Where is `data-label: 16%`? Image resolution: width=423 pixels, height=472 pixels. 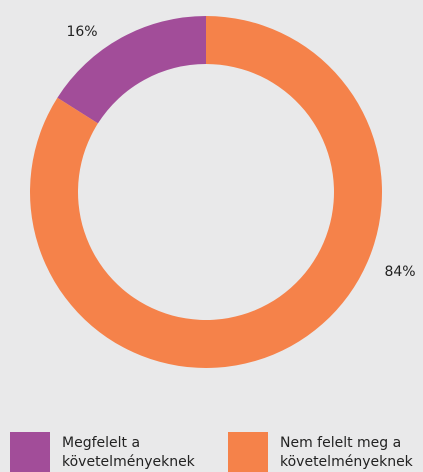 data-label: 16% is located at coordinates (81, 32).